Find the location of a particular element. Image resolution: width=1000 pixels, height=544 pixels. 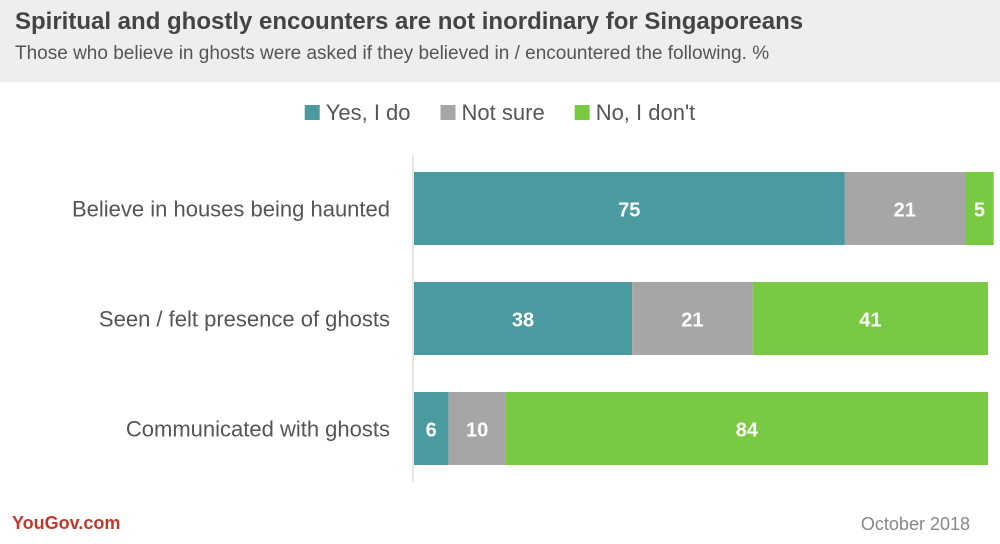

category-label: Seen / felt presence of ghosts is located at coordinates (244, 319).